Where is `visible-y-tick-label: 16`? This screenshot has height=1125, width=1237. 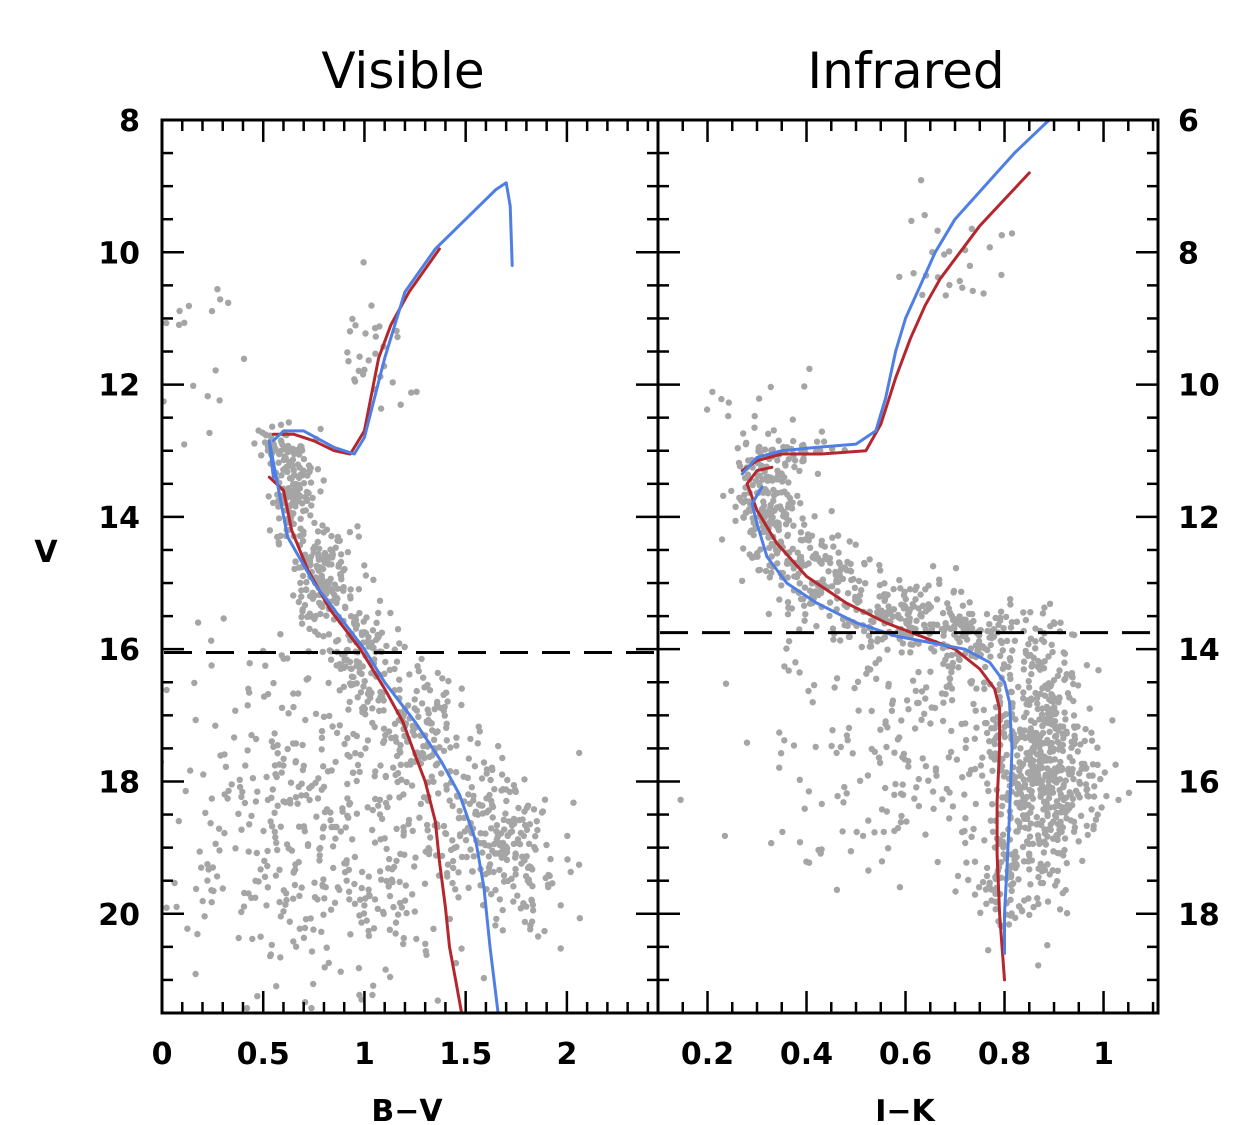
visible-y-tick-label: 16 is located at coordinates (119, 650).